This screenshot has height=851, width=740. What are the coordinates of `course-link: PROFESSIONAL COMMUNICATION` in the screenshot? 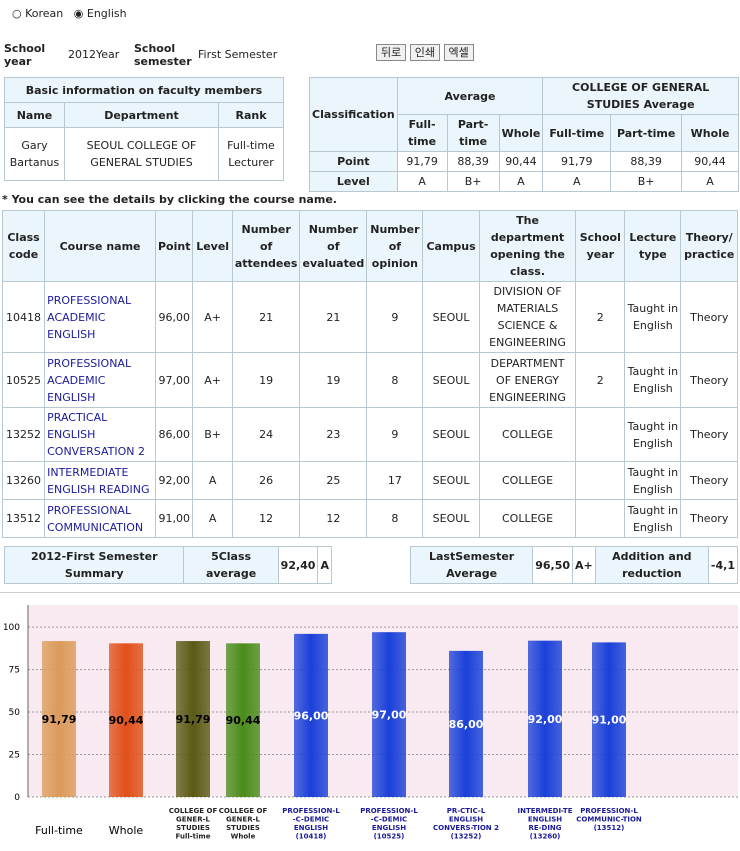 It's located at (95, 518).